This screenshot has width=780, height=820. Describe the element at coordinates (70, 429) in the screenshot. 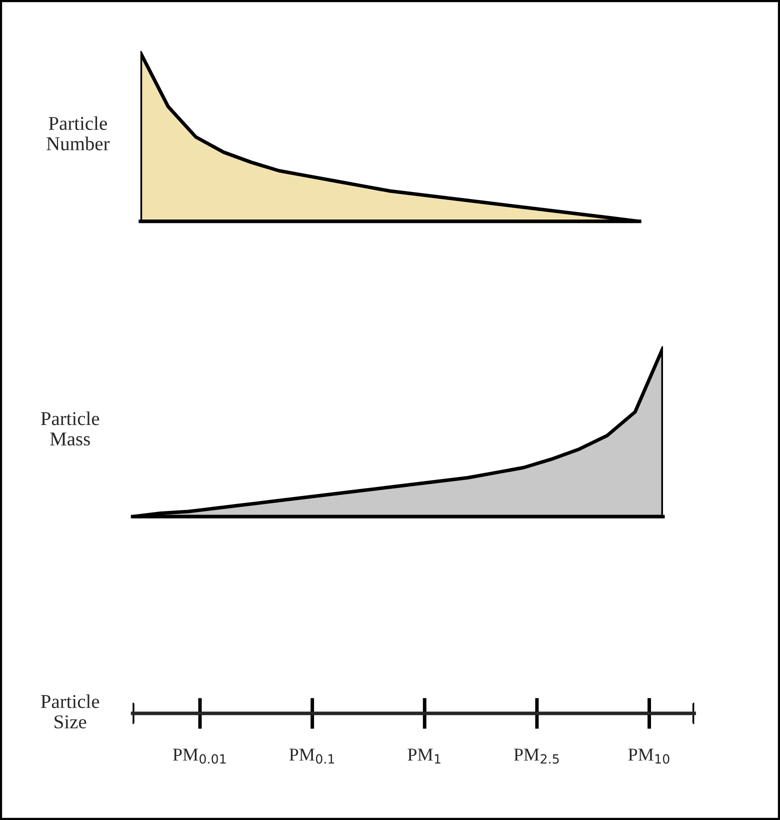

I see `y-axis-title: Particle Mass` at that location.